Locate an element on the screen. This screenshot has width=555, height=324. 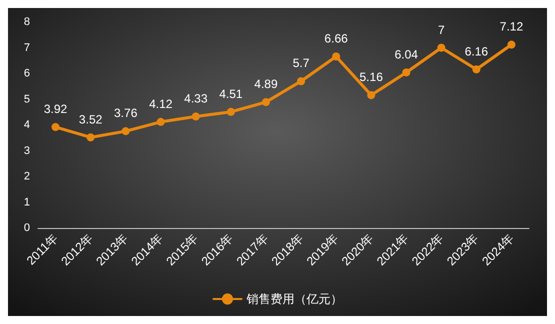
data-label: 4.33 is located at coordinates (196, 99).